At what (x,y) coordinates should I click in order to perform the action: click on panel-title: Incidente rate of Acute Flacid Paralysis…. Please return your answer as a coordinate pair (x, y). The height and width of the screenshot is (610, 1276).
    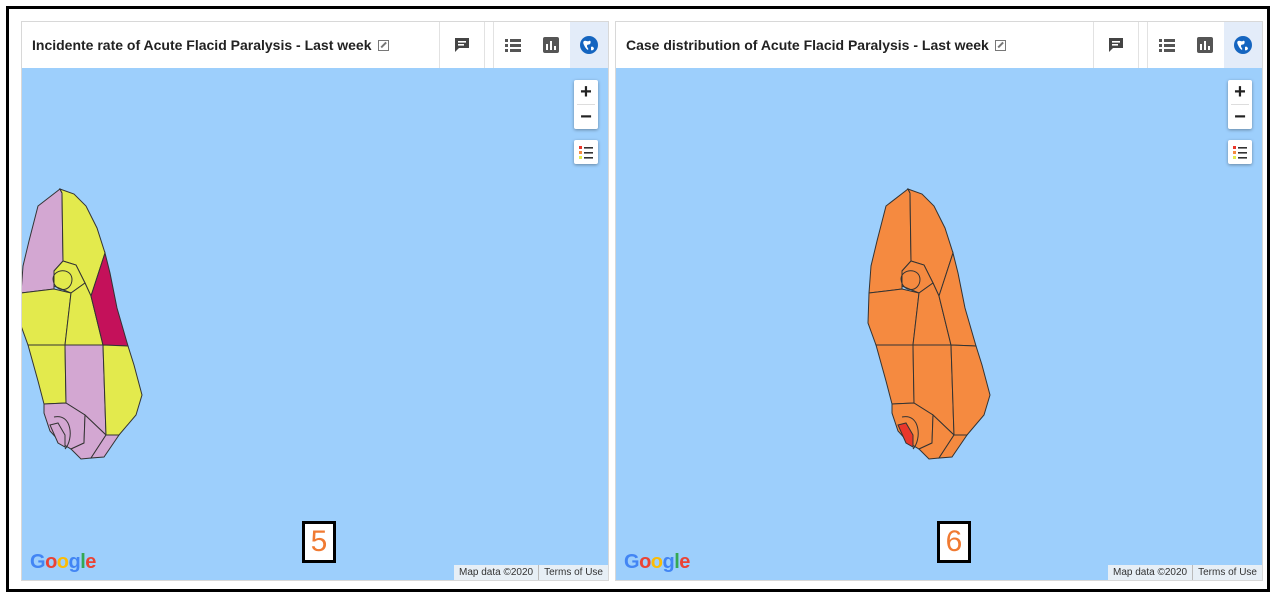
    Looking at the image, I should click on (205, 45).